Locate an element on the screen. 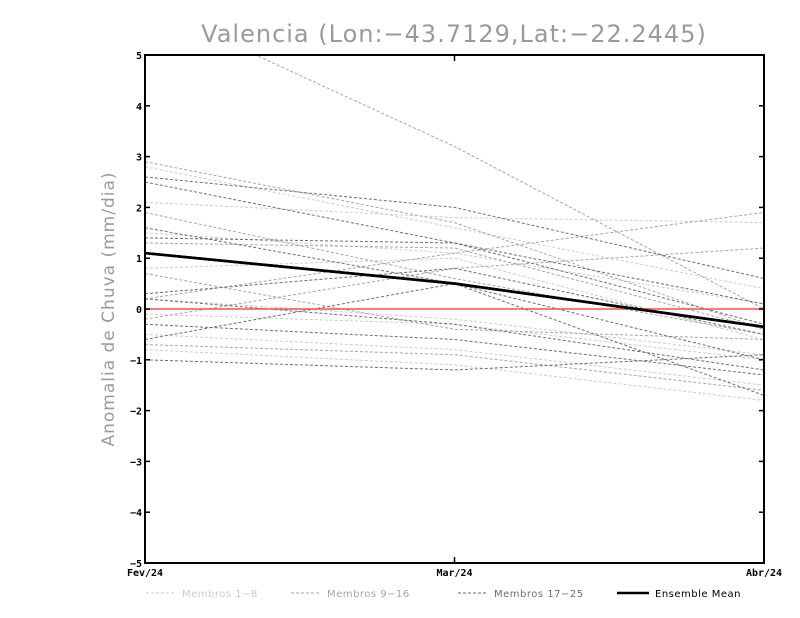  series-line-m5 is located at coordinates (454, 337).